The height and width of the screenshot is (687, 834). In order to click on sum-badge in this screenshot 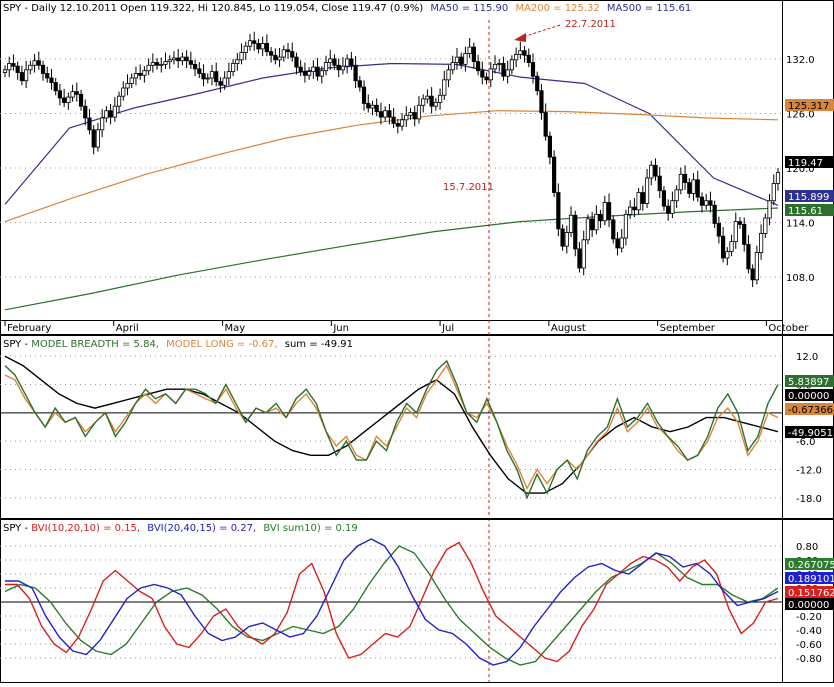, I will do `click(809, 432)`.